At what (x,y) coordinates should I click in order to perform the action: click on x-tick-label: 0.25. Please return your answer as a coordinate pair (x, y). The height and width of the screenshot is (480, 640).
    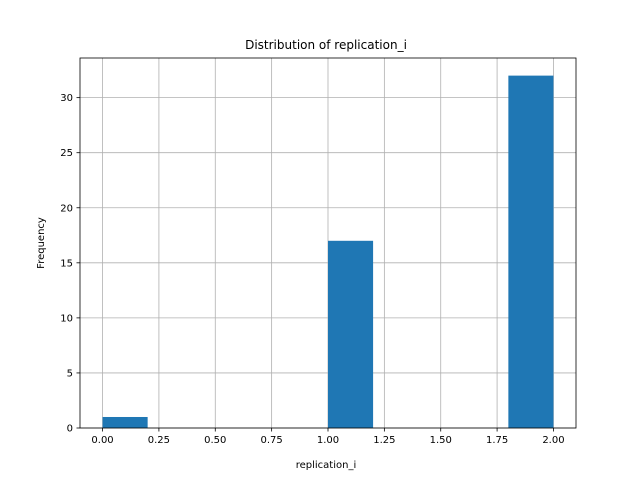
    Looking at the image, I should click on (159, 440).